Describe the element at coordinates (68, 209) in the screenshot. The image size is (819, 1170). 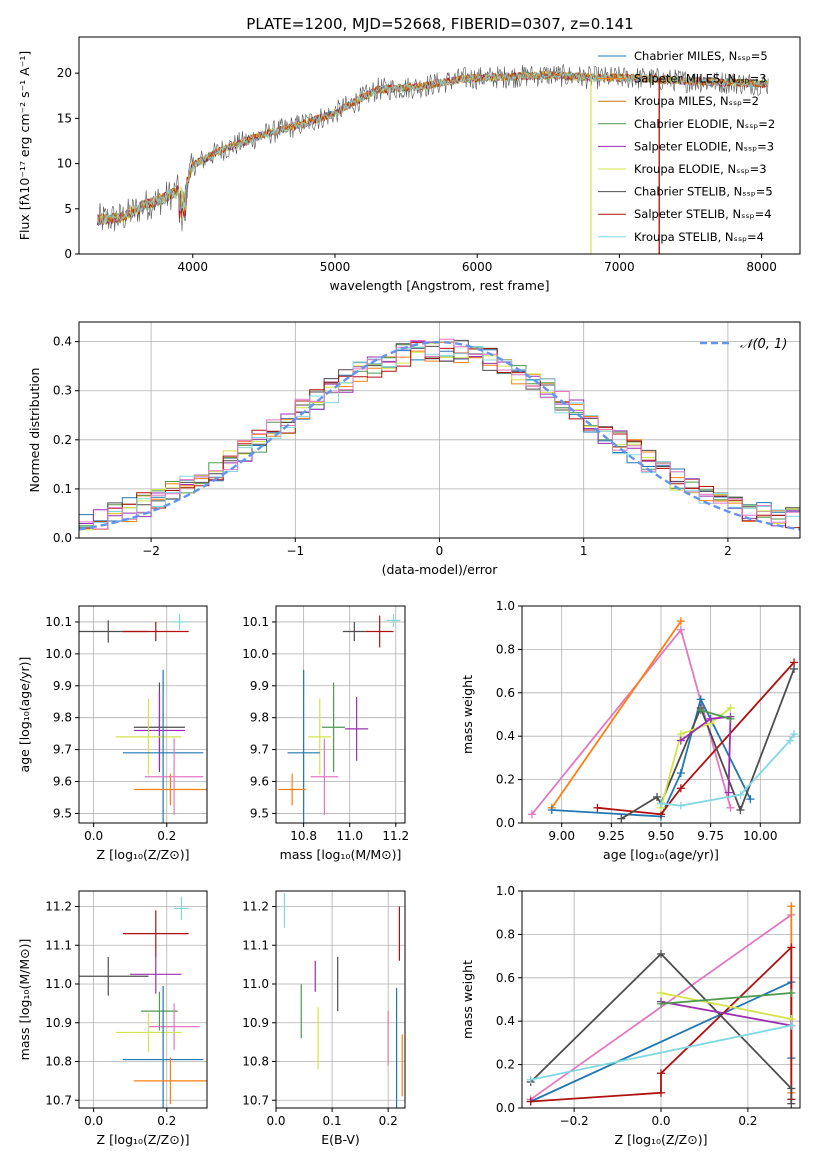
I see `y-tick-label: 5` at that location.